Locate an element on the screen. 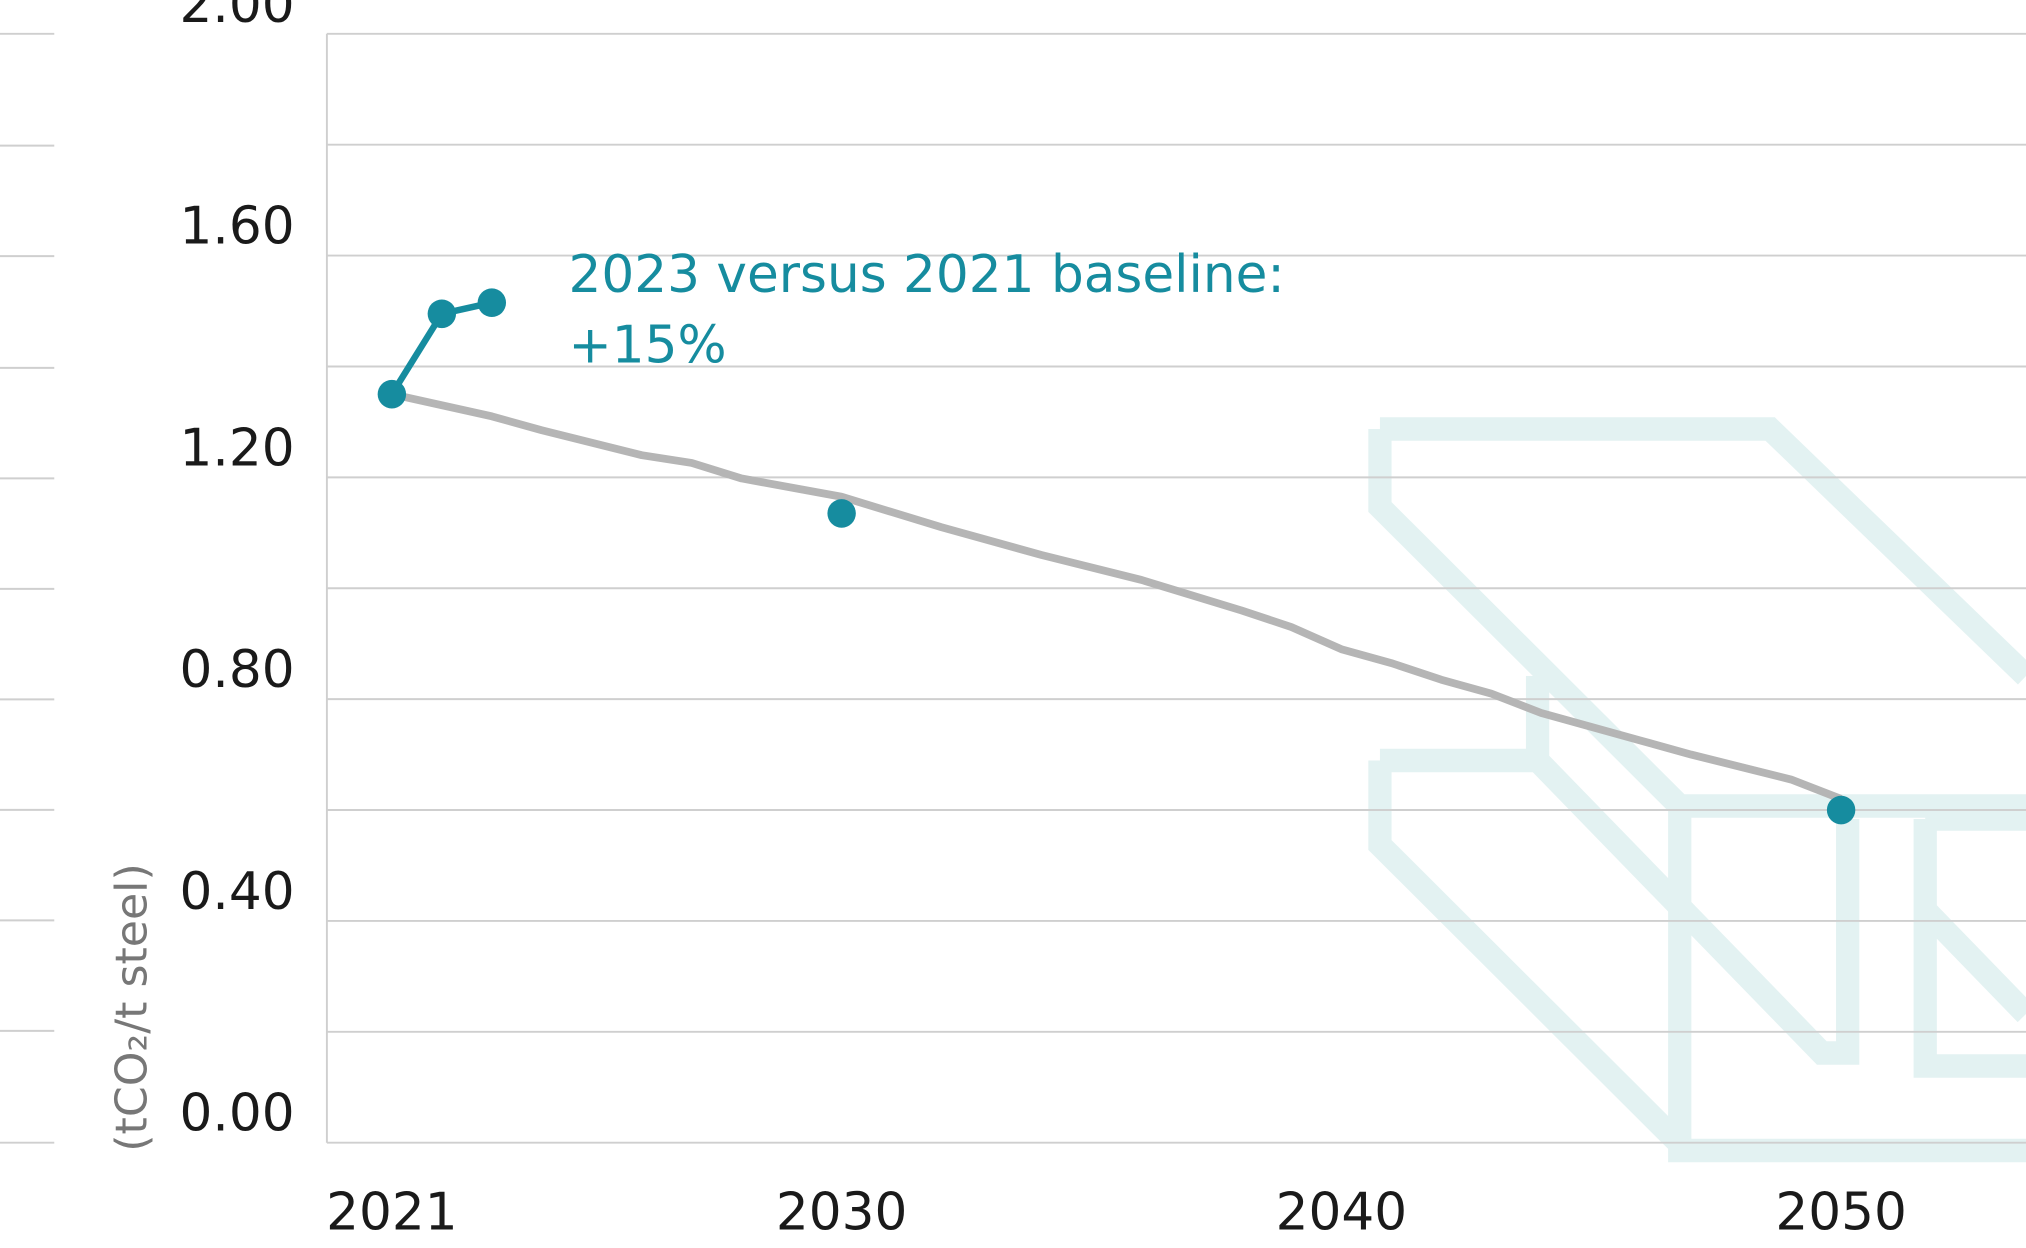 This screenshot has height=1248, width=2026. x-tick-label: 2030 is located at coordinates (842, 1212).